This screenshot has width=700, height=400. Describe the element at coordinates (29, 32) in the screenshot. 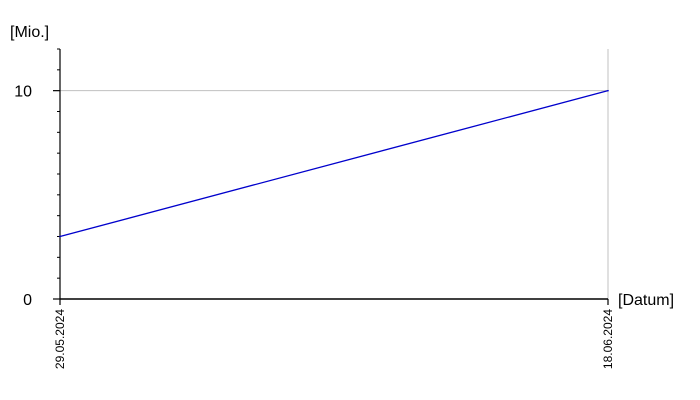

I see `y-axis-title: [Mio.]` at that location.